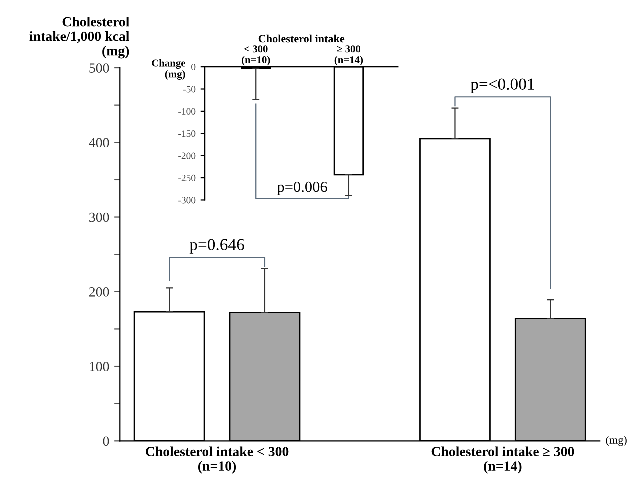 This screenshot has height=479, width=629. Describe the element at coordinates (502, 86) in the screenshot. I see `annotation: p=<0.001` at that location.